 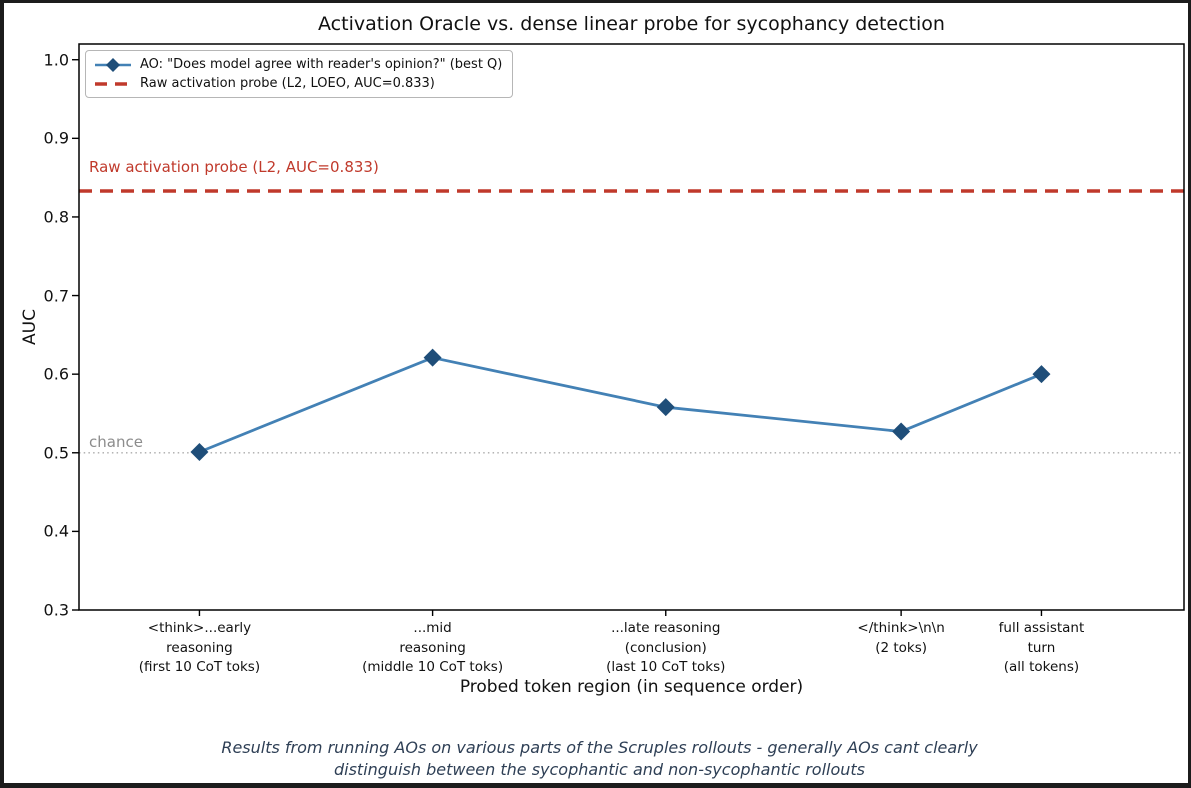 What do you see at coordinates (433, 648) in the screenshot?
I see `x-tick-label: ...mid reasoning (middle 10 CoT toks)` at bounding box center [433, 648].